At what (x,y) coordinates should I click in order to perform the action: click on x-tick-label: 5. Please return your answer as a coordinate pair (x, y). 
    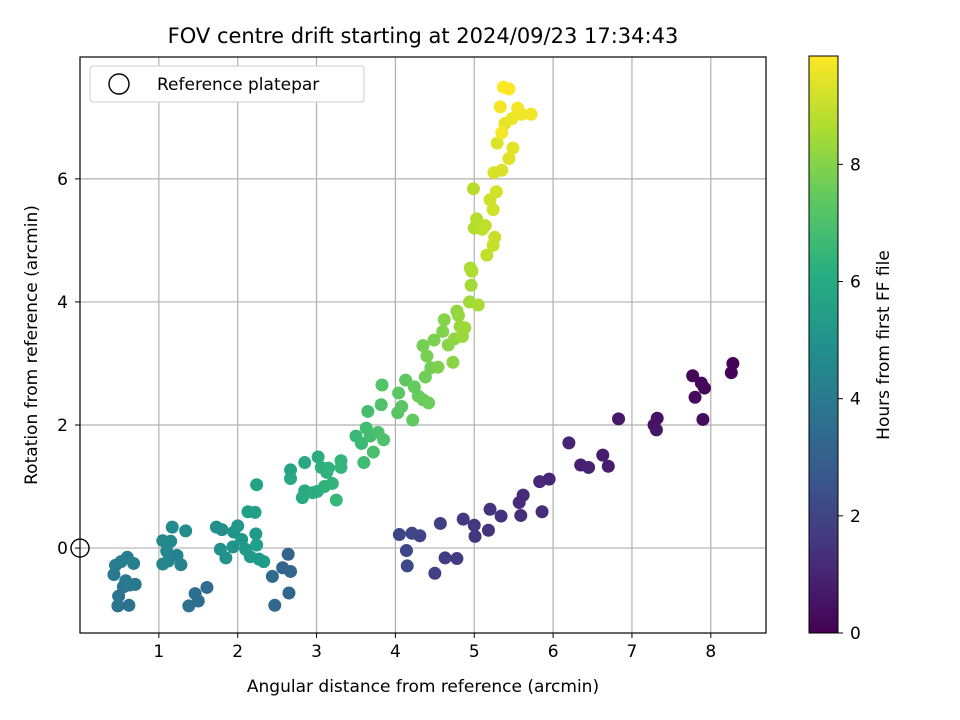
    Looking at the image, I should click on (474, 652).